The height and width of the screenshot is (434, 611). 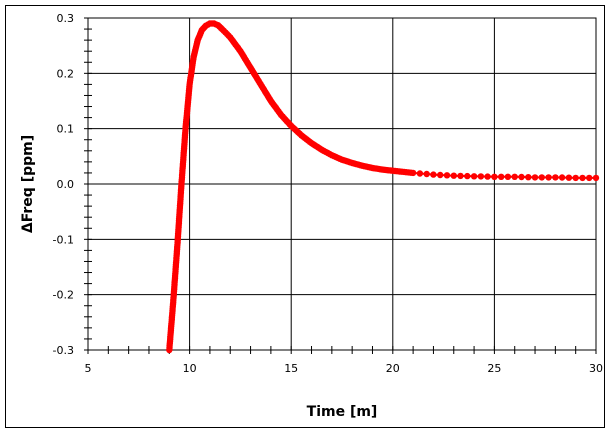 What do you see at coordinates (63, 239) in the screenshot?
I see `y-tick-label: -0.1` at bounding box center [63, 239].